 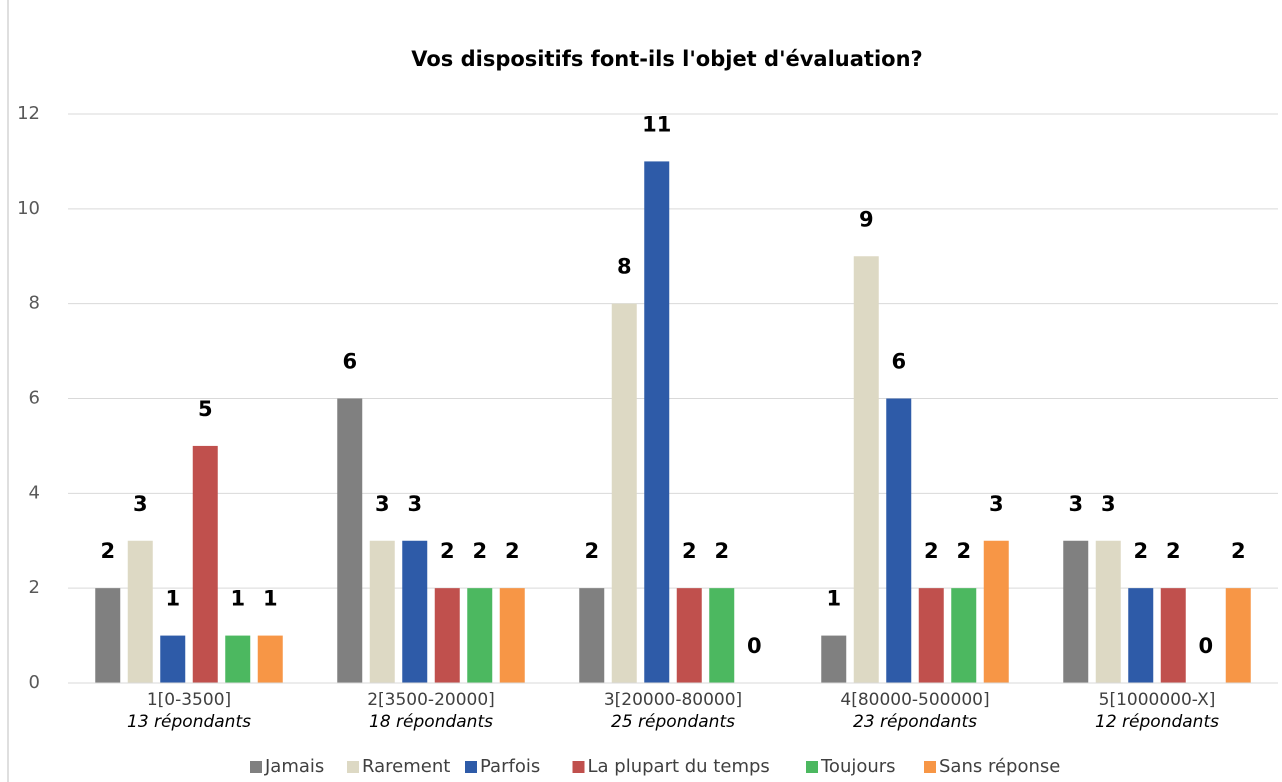 I want to click on value-label: 9, so click(x=866, y=219).